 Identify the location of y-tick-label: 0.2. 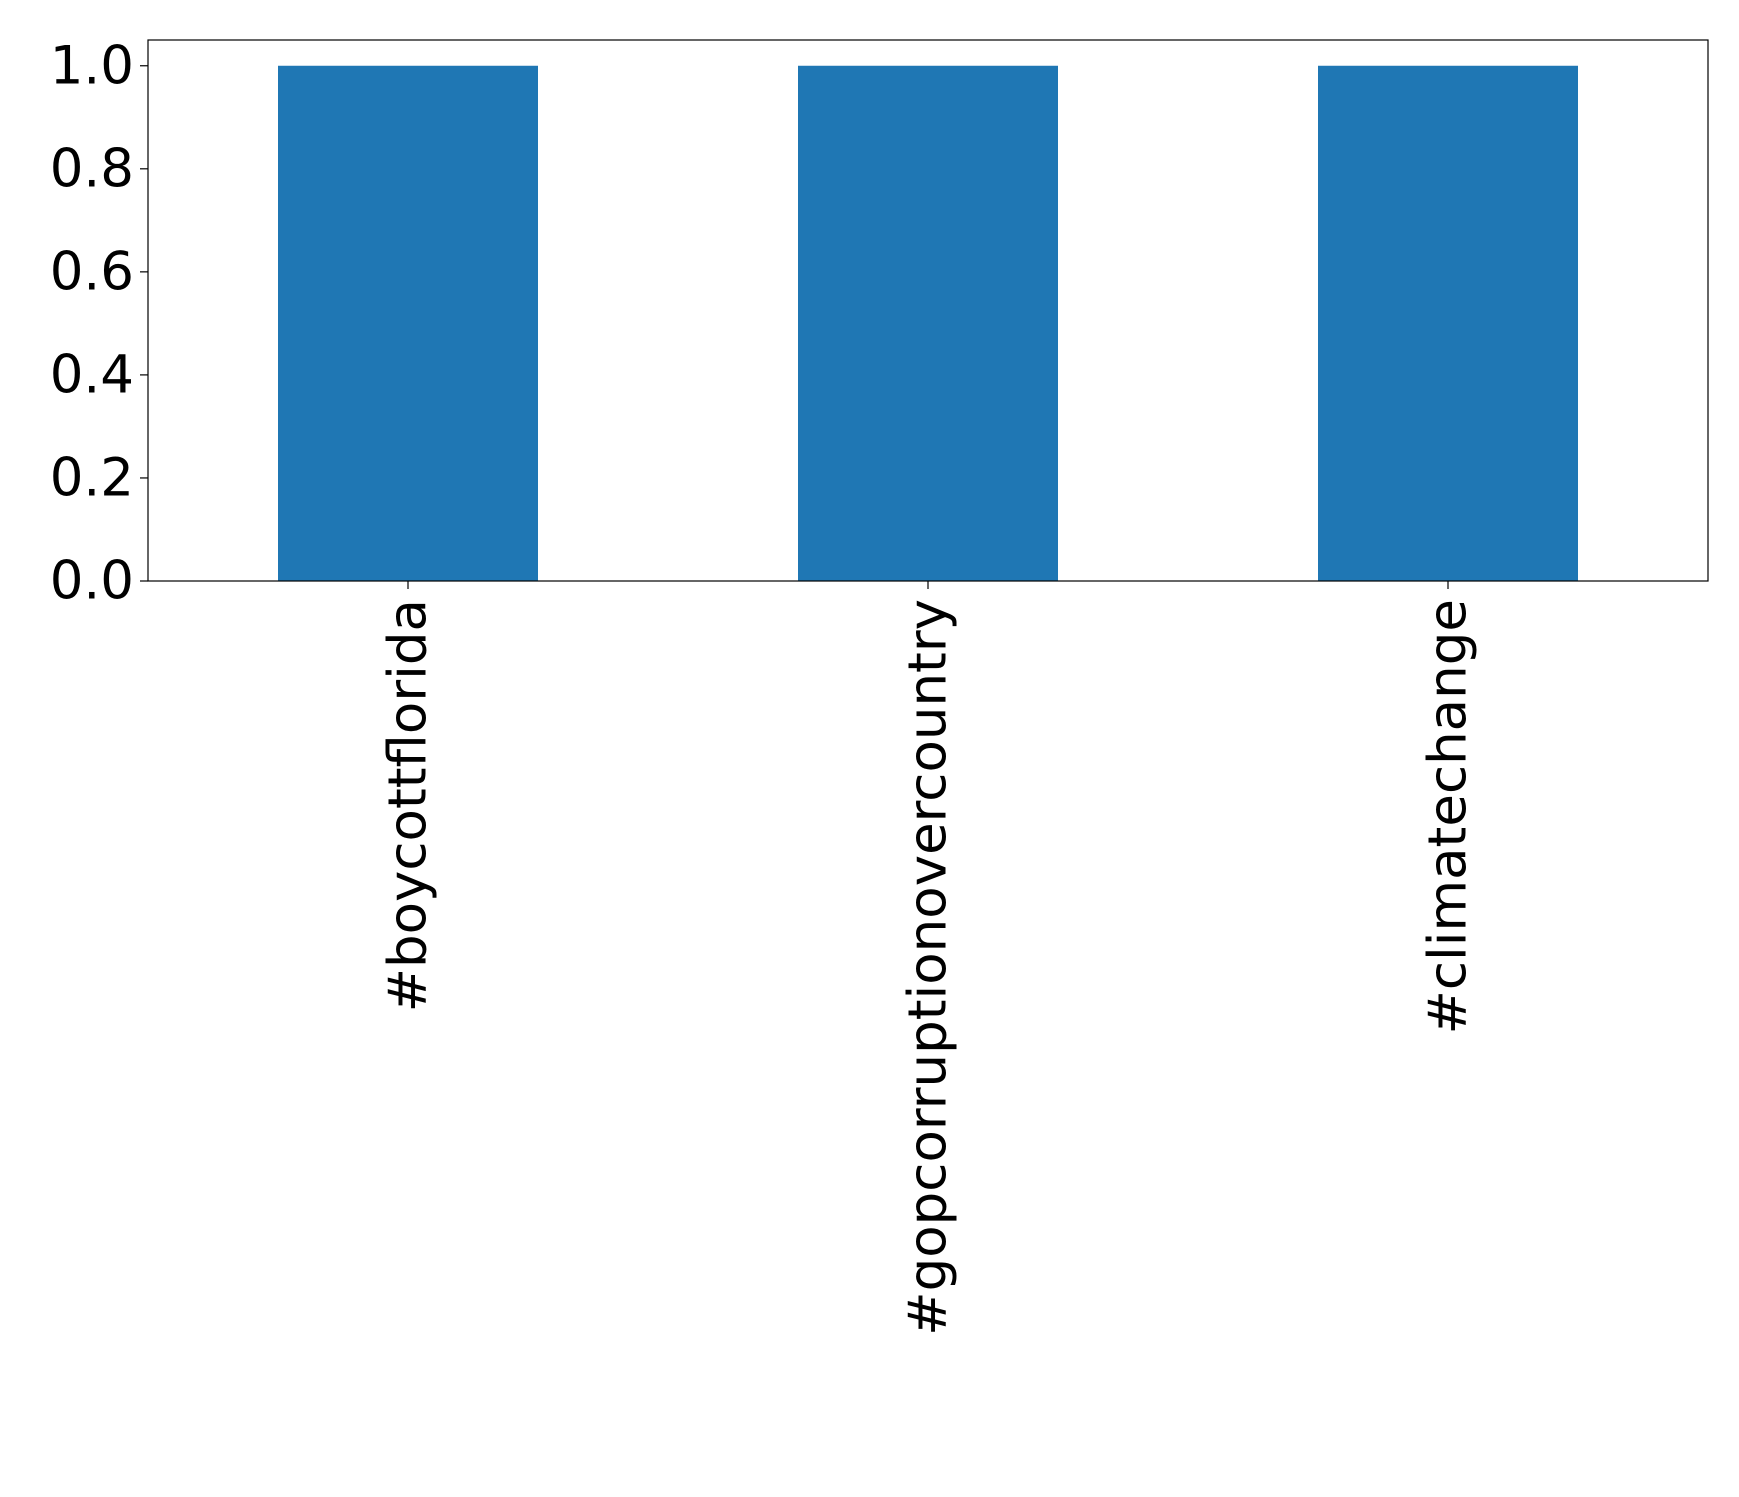
(92, 477).